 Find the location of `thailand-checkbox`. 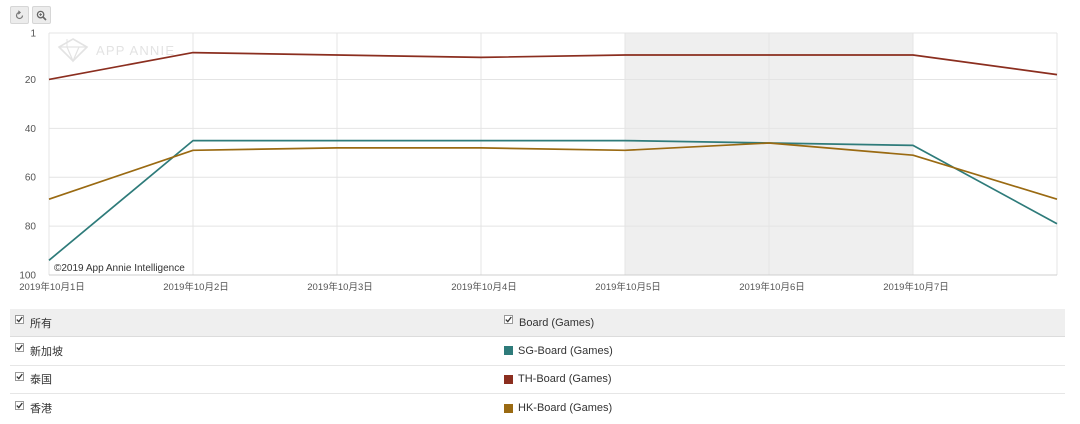

thailand-checkbox is located at coordinates (19, 376).